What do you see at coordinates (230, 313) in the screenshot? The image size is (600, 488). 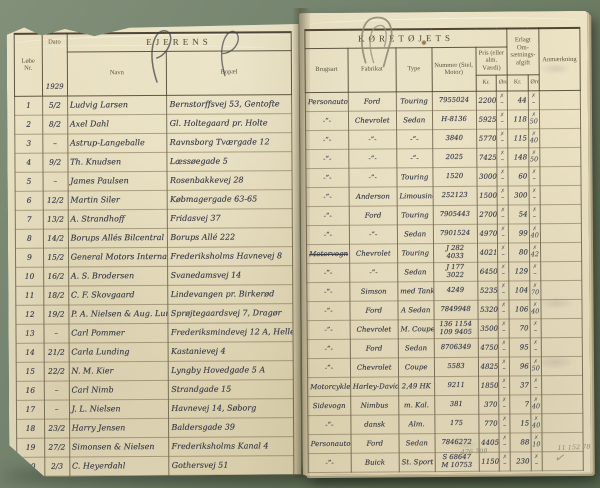 I see `cell-bopael: Sprøjtegaardsvej 7, Dragør` at bounding box center [230, 313].